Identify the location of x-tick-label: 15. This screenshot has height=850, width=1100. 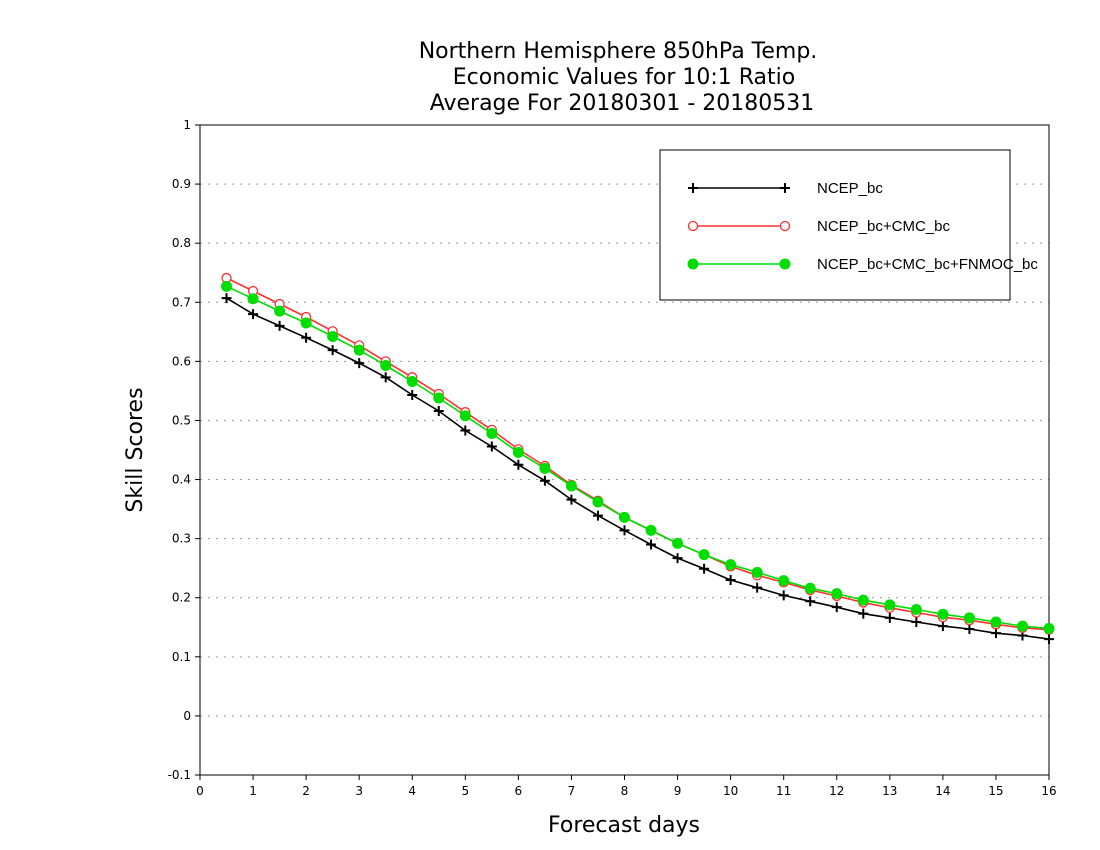
(995, 791).